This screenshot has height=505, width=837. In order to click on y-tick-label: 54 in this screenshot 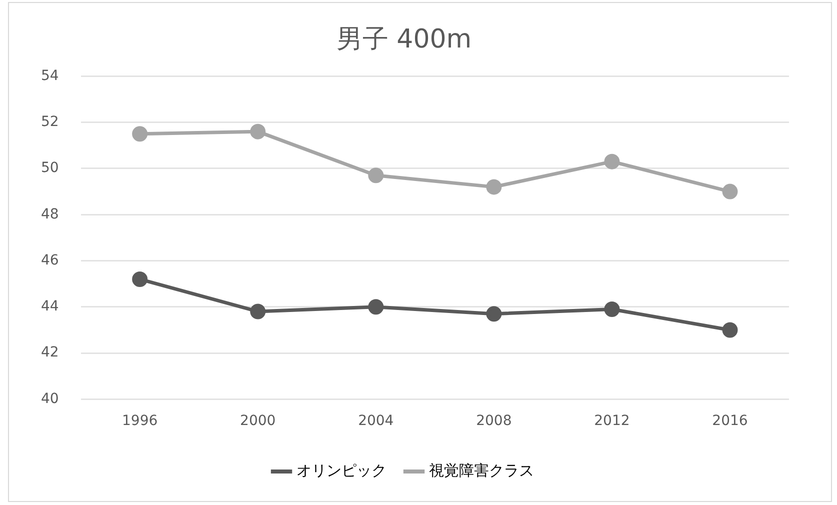, I will do `click(49, 76)`.